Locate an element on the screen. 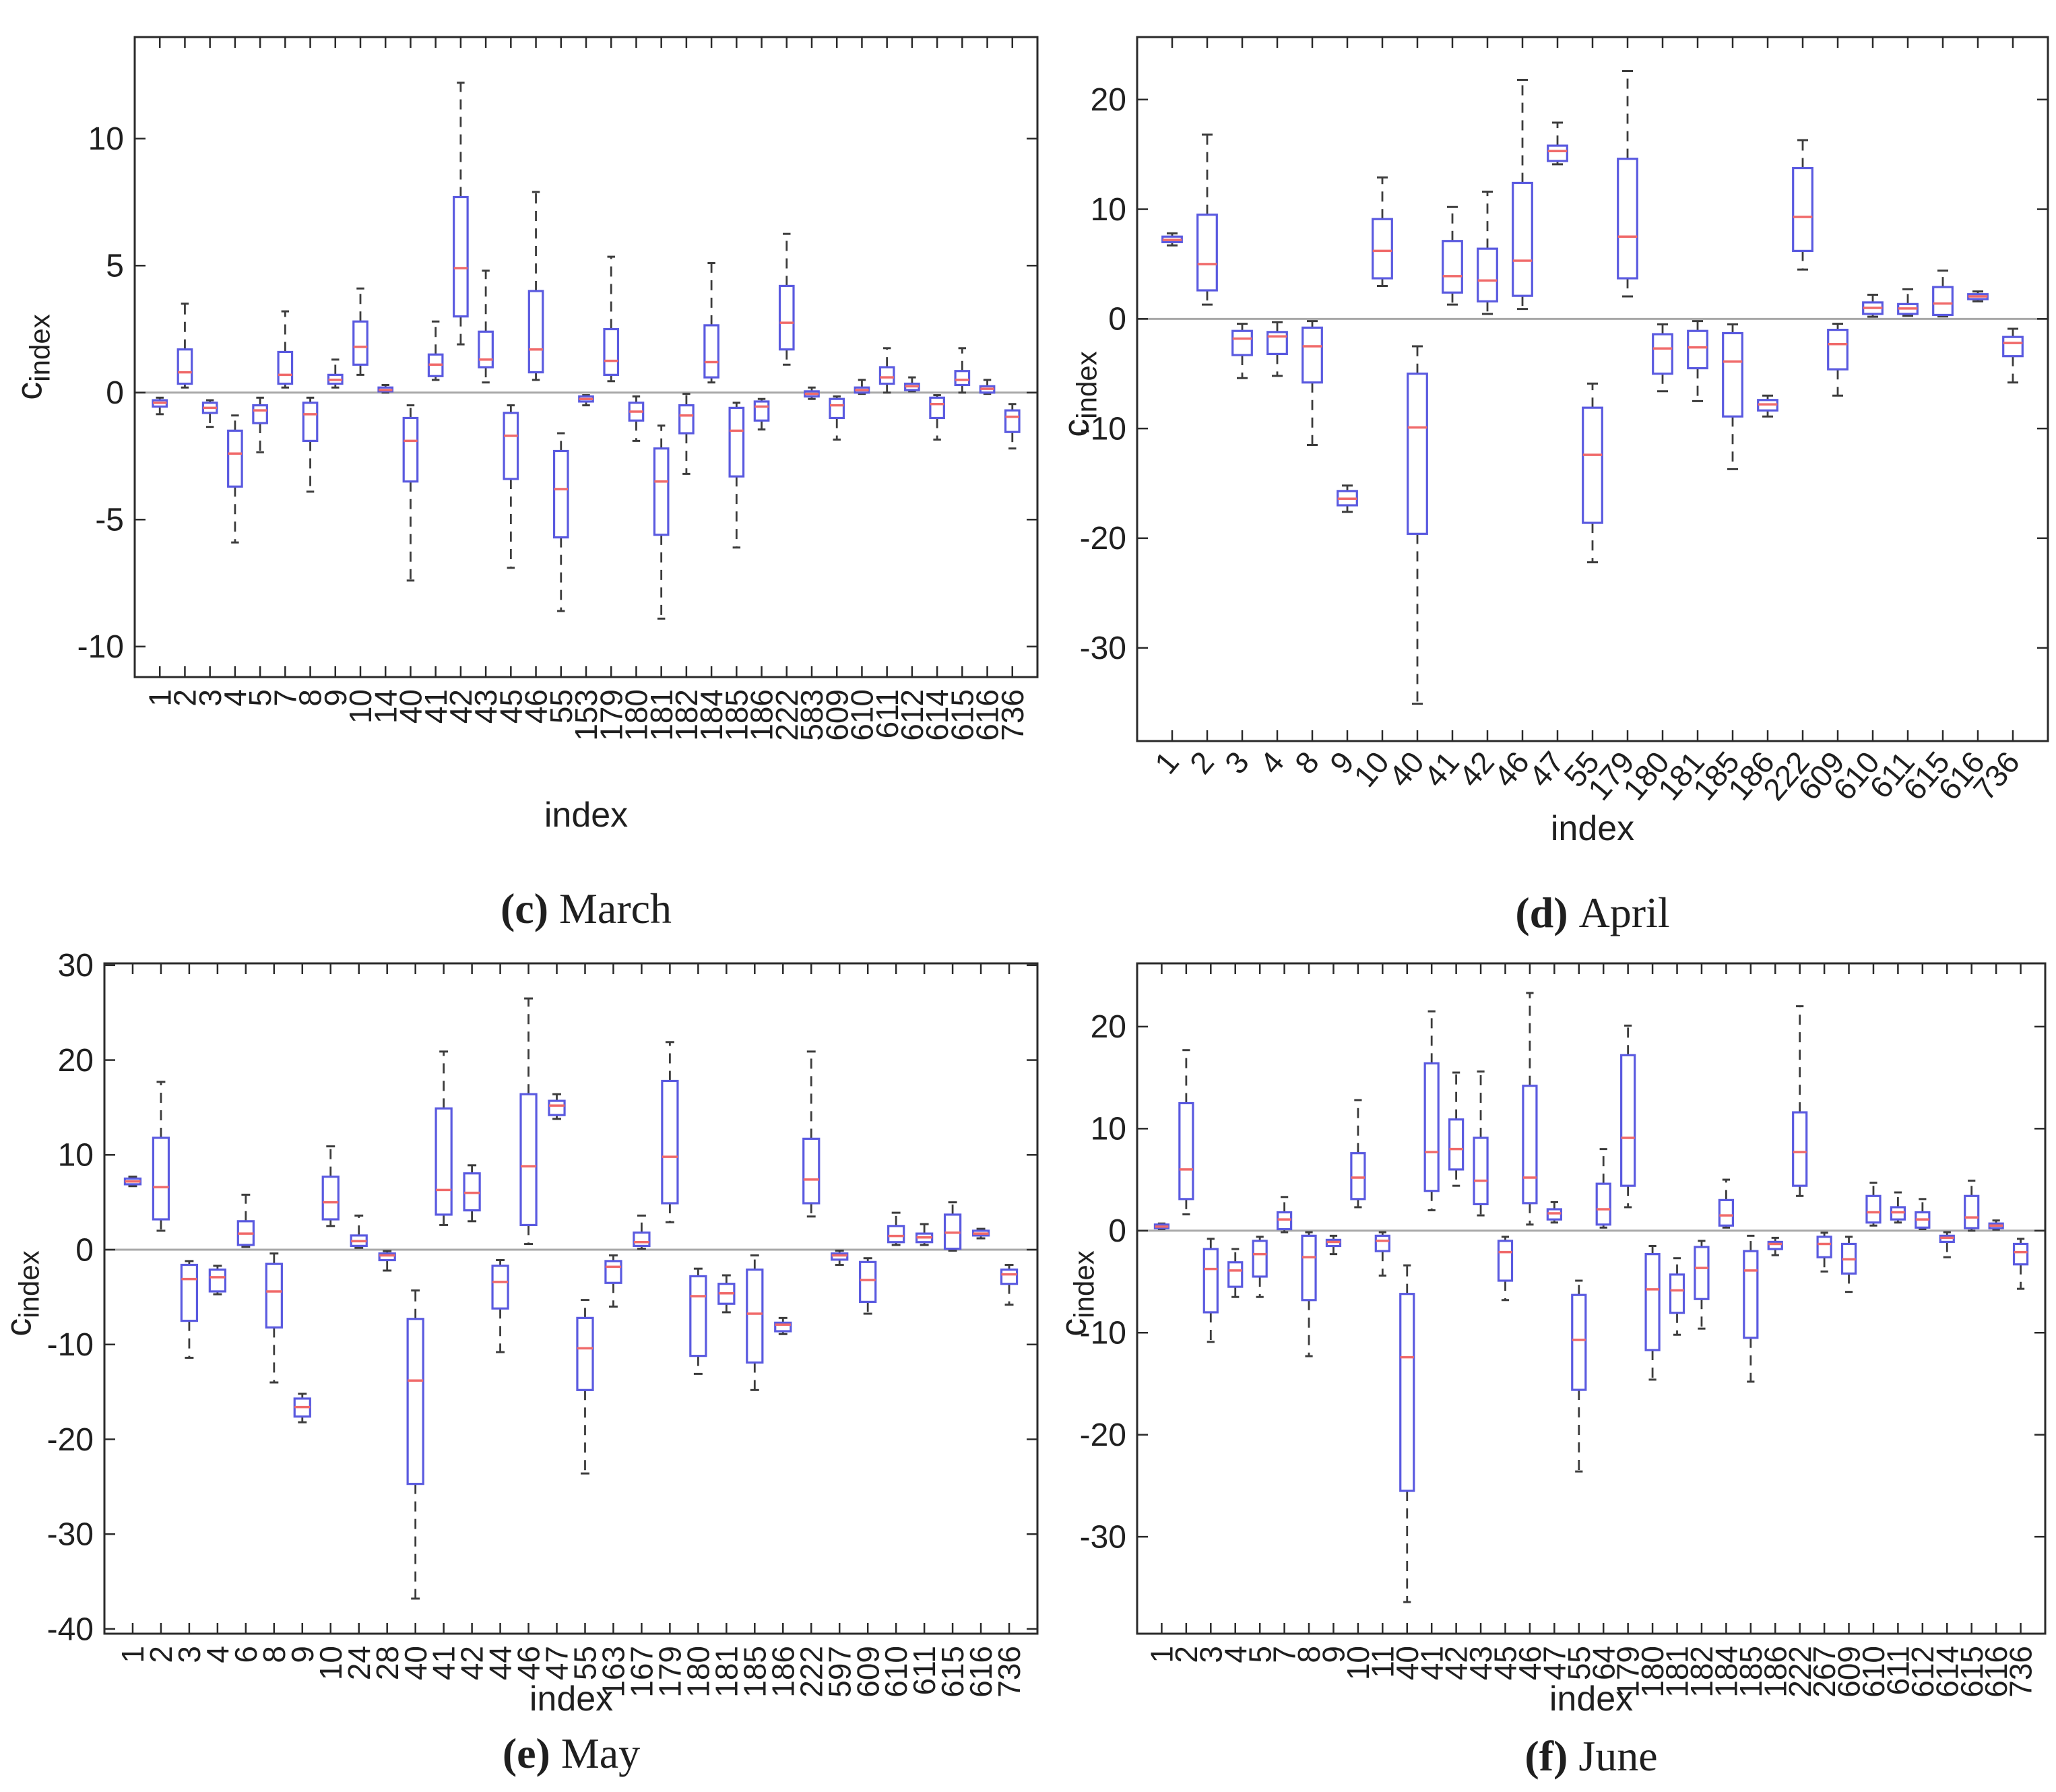 The image size is (2056, 1792). x-tick-label: 7 is located at coordinates (284, 698).